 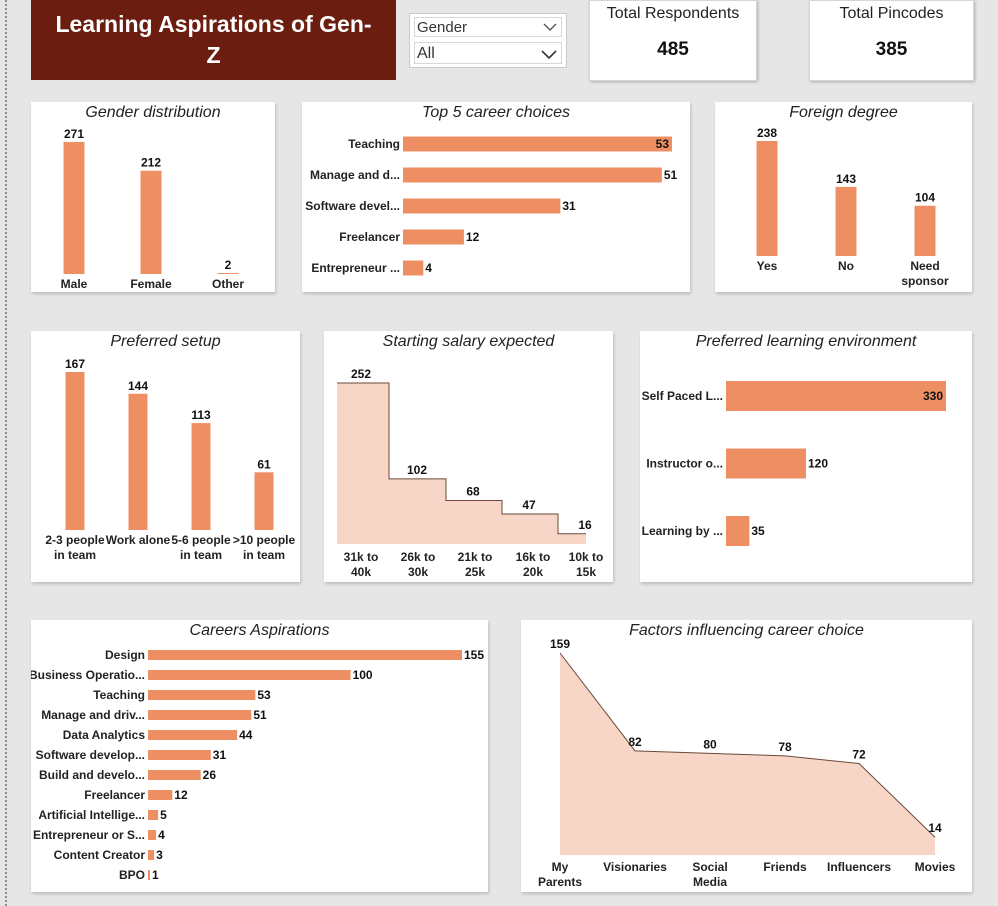 I want to click on category-label: Yes, so click(x=767, y=266).